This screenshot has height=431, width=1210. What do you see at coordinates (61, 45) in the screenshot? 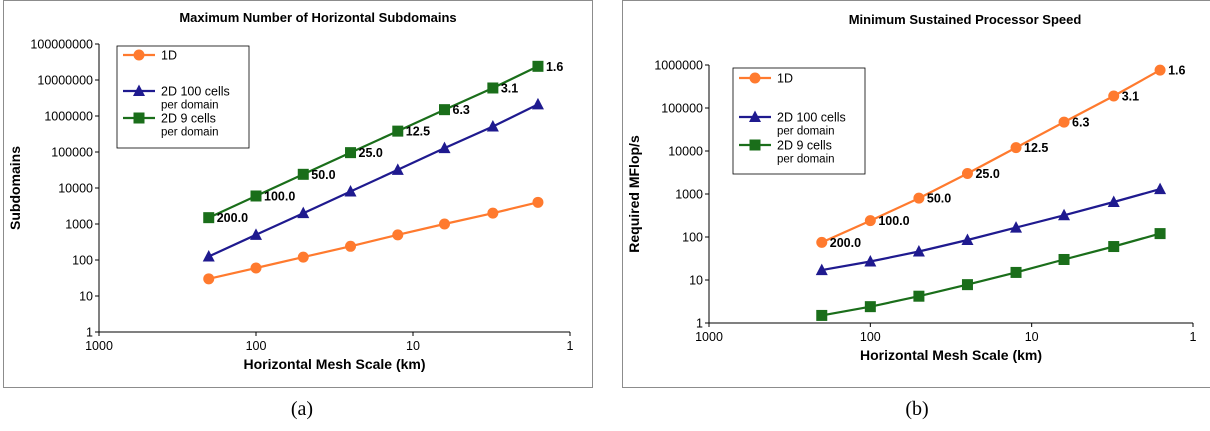
I see `y-tick-label: 100000000` at bounding box center [61, 45].